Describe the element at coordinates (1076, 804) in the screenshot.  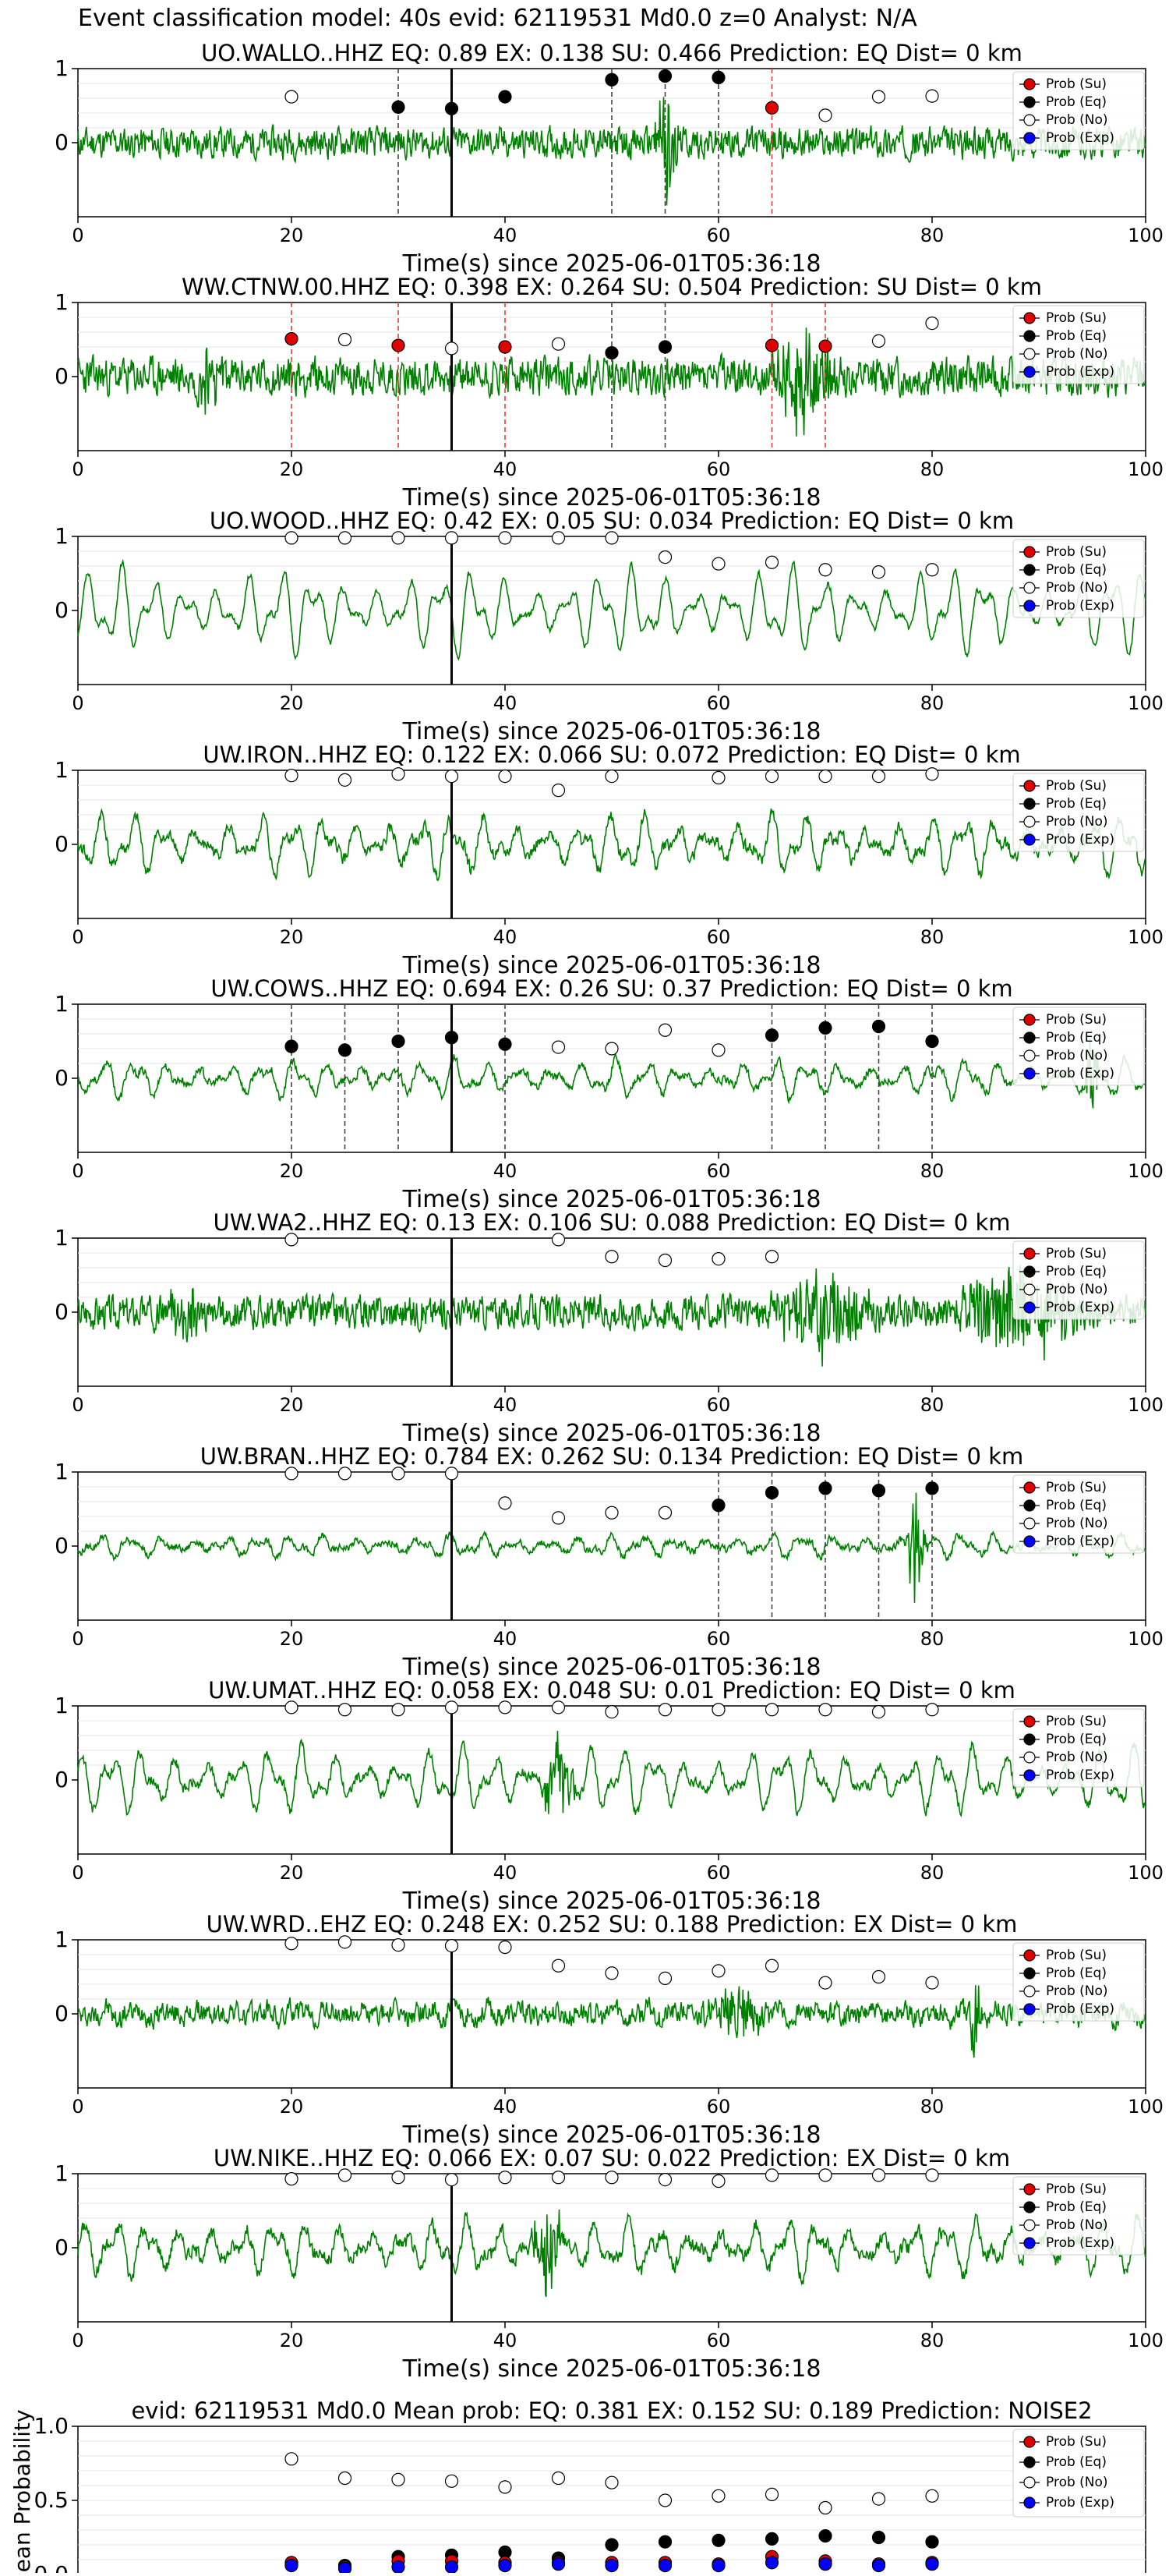
I see `legend-label: Prob (Eq)` at that location.